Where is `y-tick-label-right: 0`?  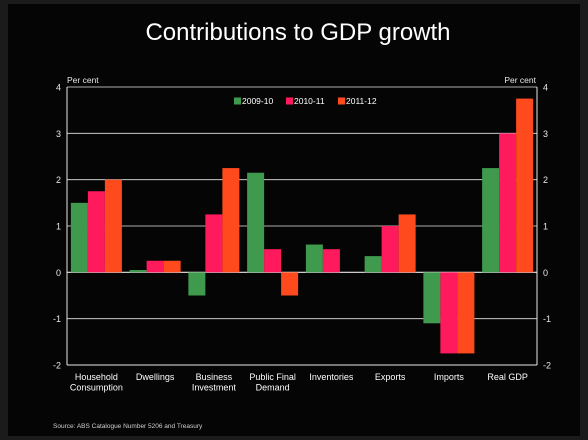
y-tick-label-right: 0 is located at coordinates (545, 273).